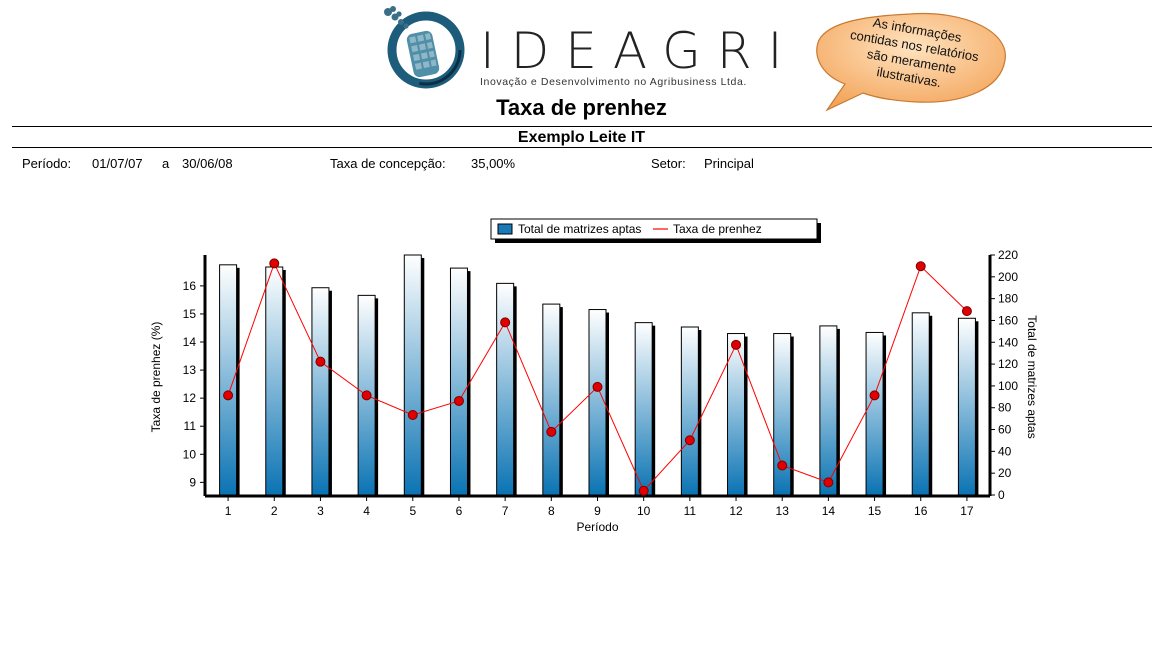 This screenshot has width=1163, height=647. Describe the element at coordinates (551, 511) in the screenshot. I see `x-tick-label: 8` at that location.